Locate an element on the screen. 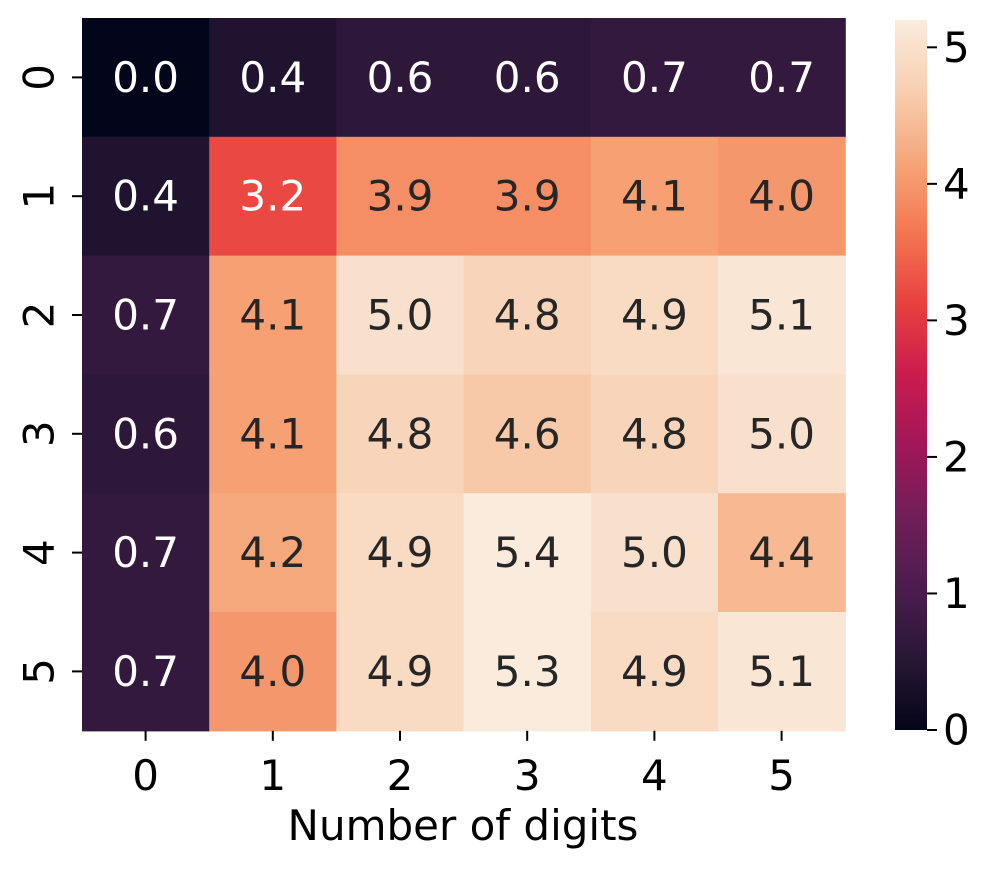 The width and height of the screenshot is (995, 869). colorbar-tick-label: 1 is located at coordinates (956, 593).